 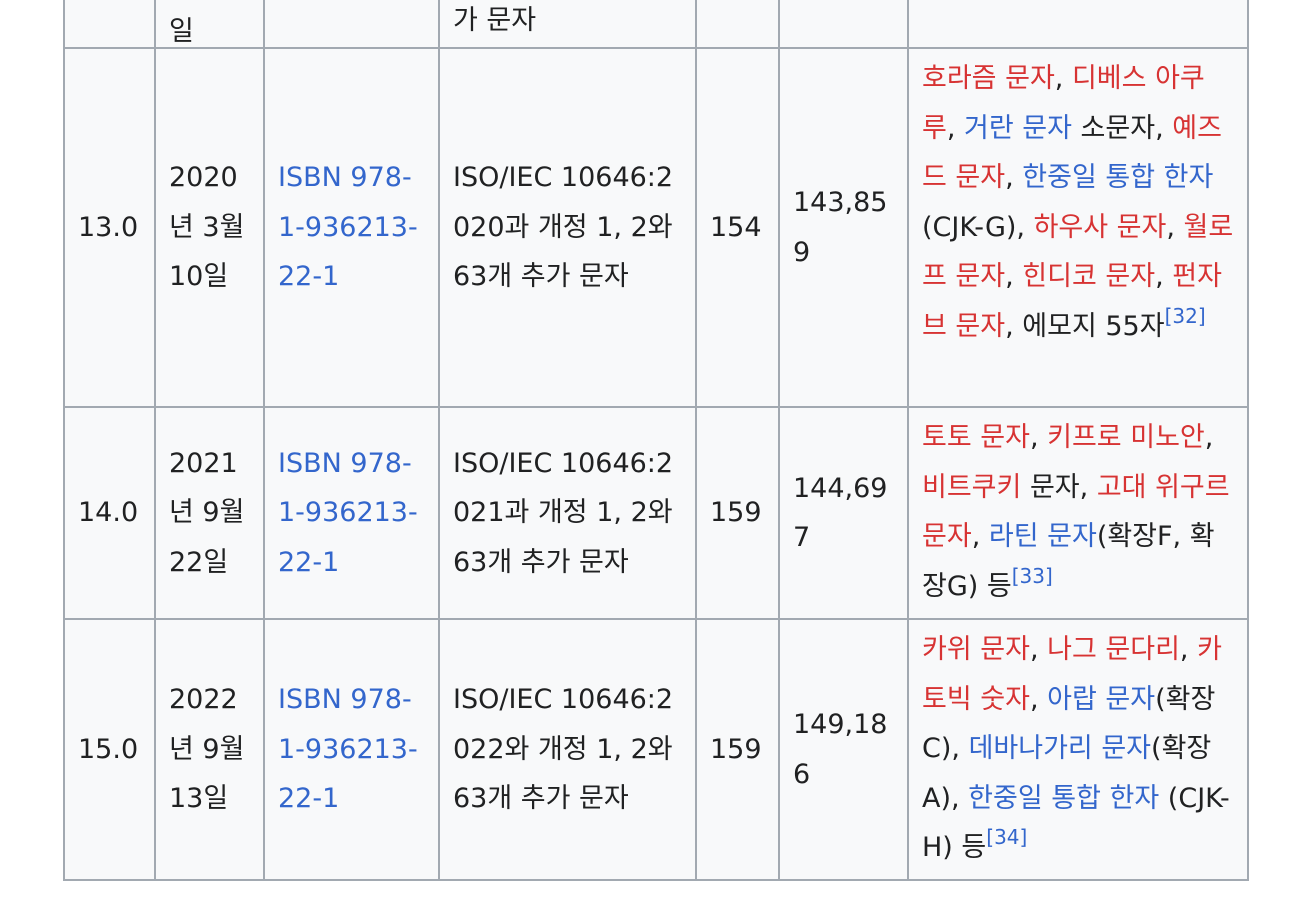 I want to click on desc-text: (CJK-G),, so click(x=978, y=227).